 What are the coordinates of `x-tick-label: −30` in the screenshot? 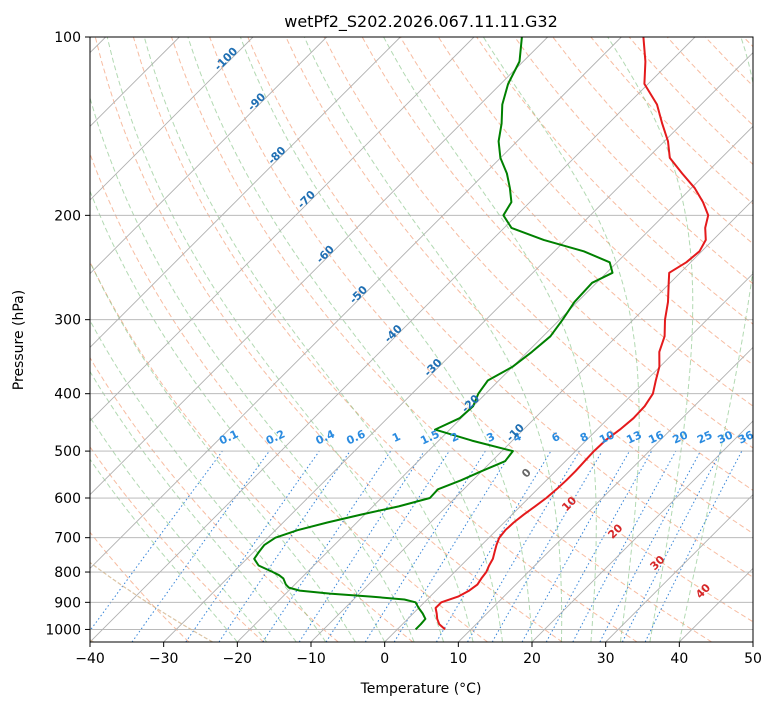 It's located at (164, 659).